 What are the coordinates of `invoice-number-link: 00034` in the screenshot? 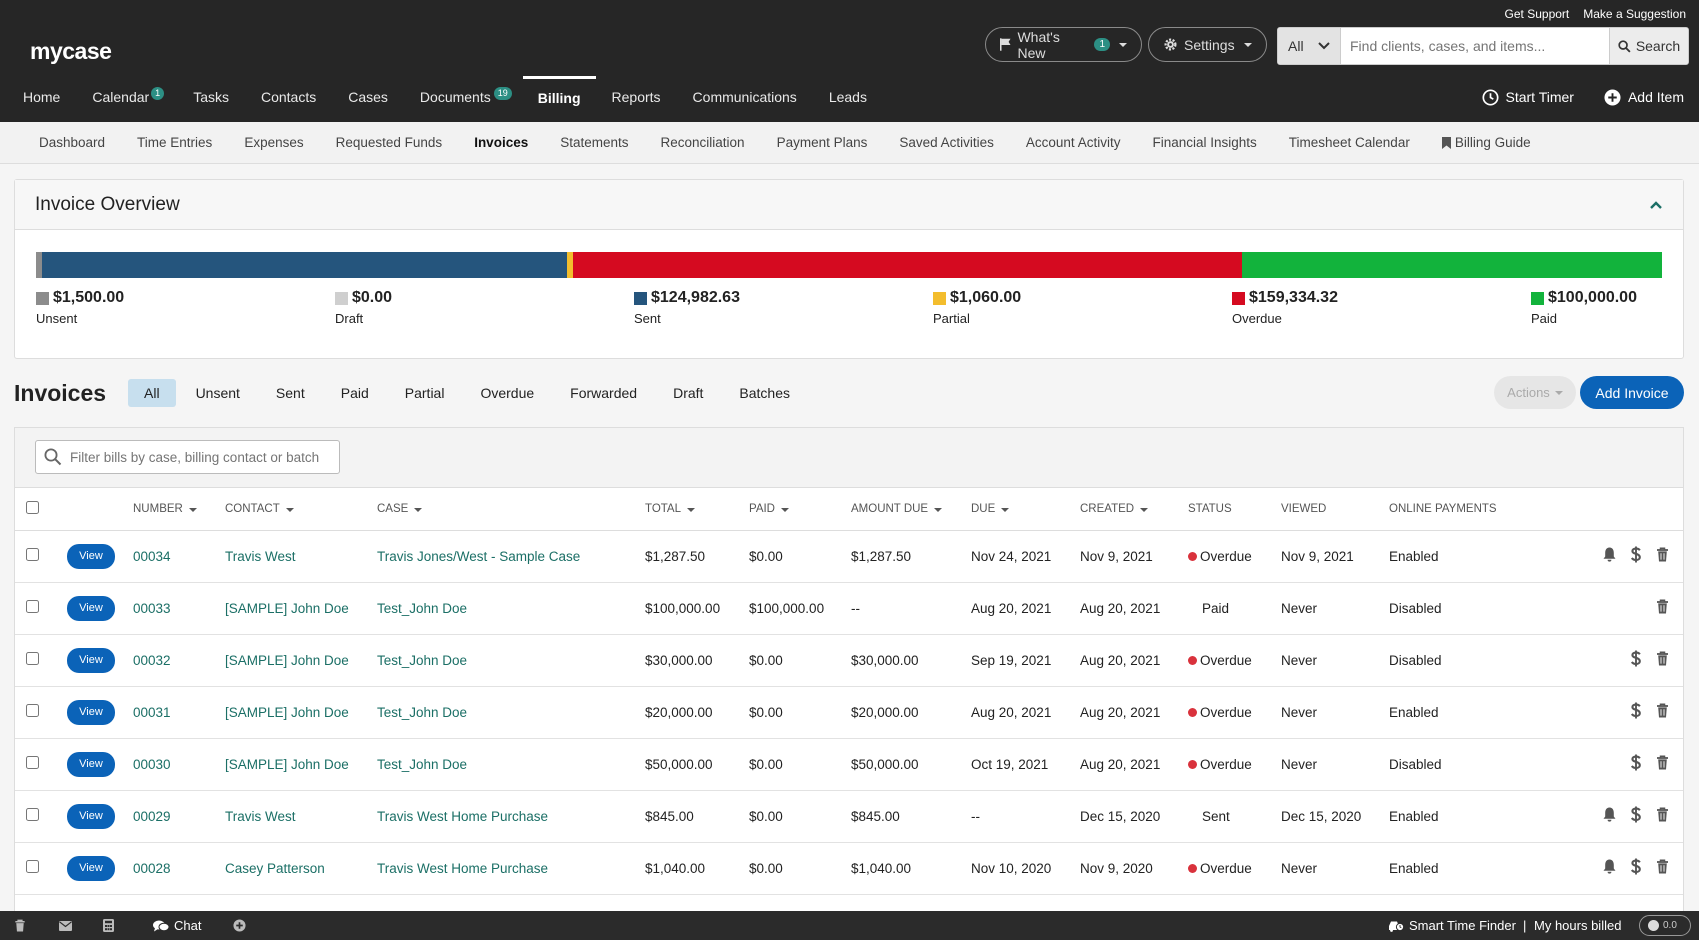 It's located at (152, 556).